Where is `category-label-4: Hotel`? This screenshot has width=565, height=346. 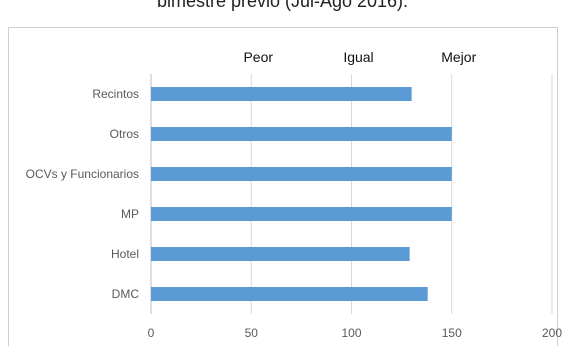
category-label-4: Hotel is located at coordinates (125, 254).